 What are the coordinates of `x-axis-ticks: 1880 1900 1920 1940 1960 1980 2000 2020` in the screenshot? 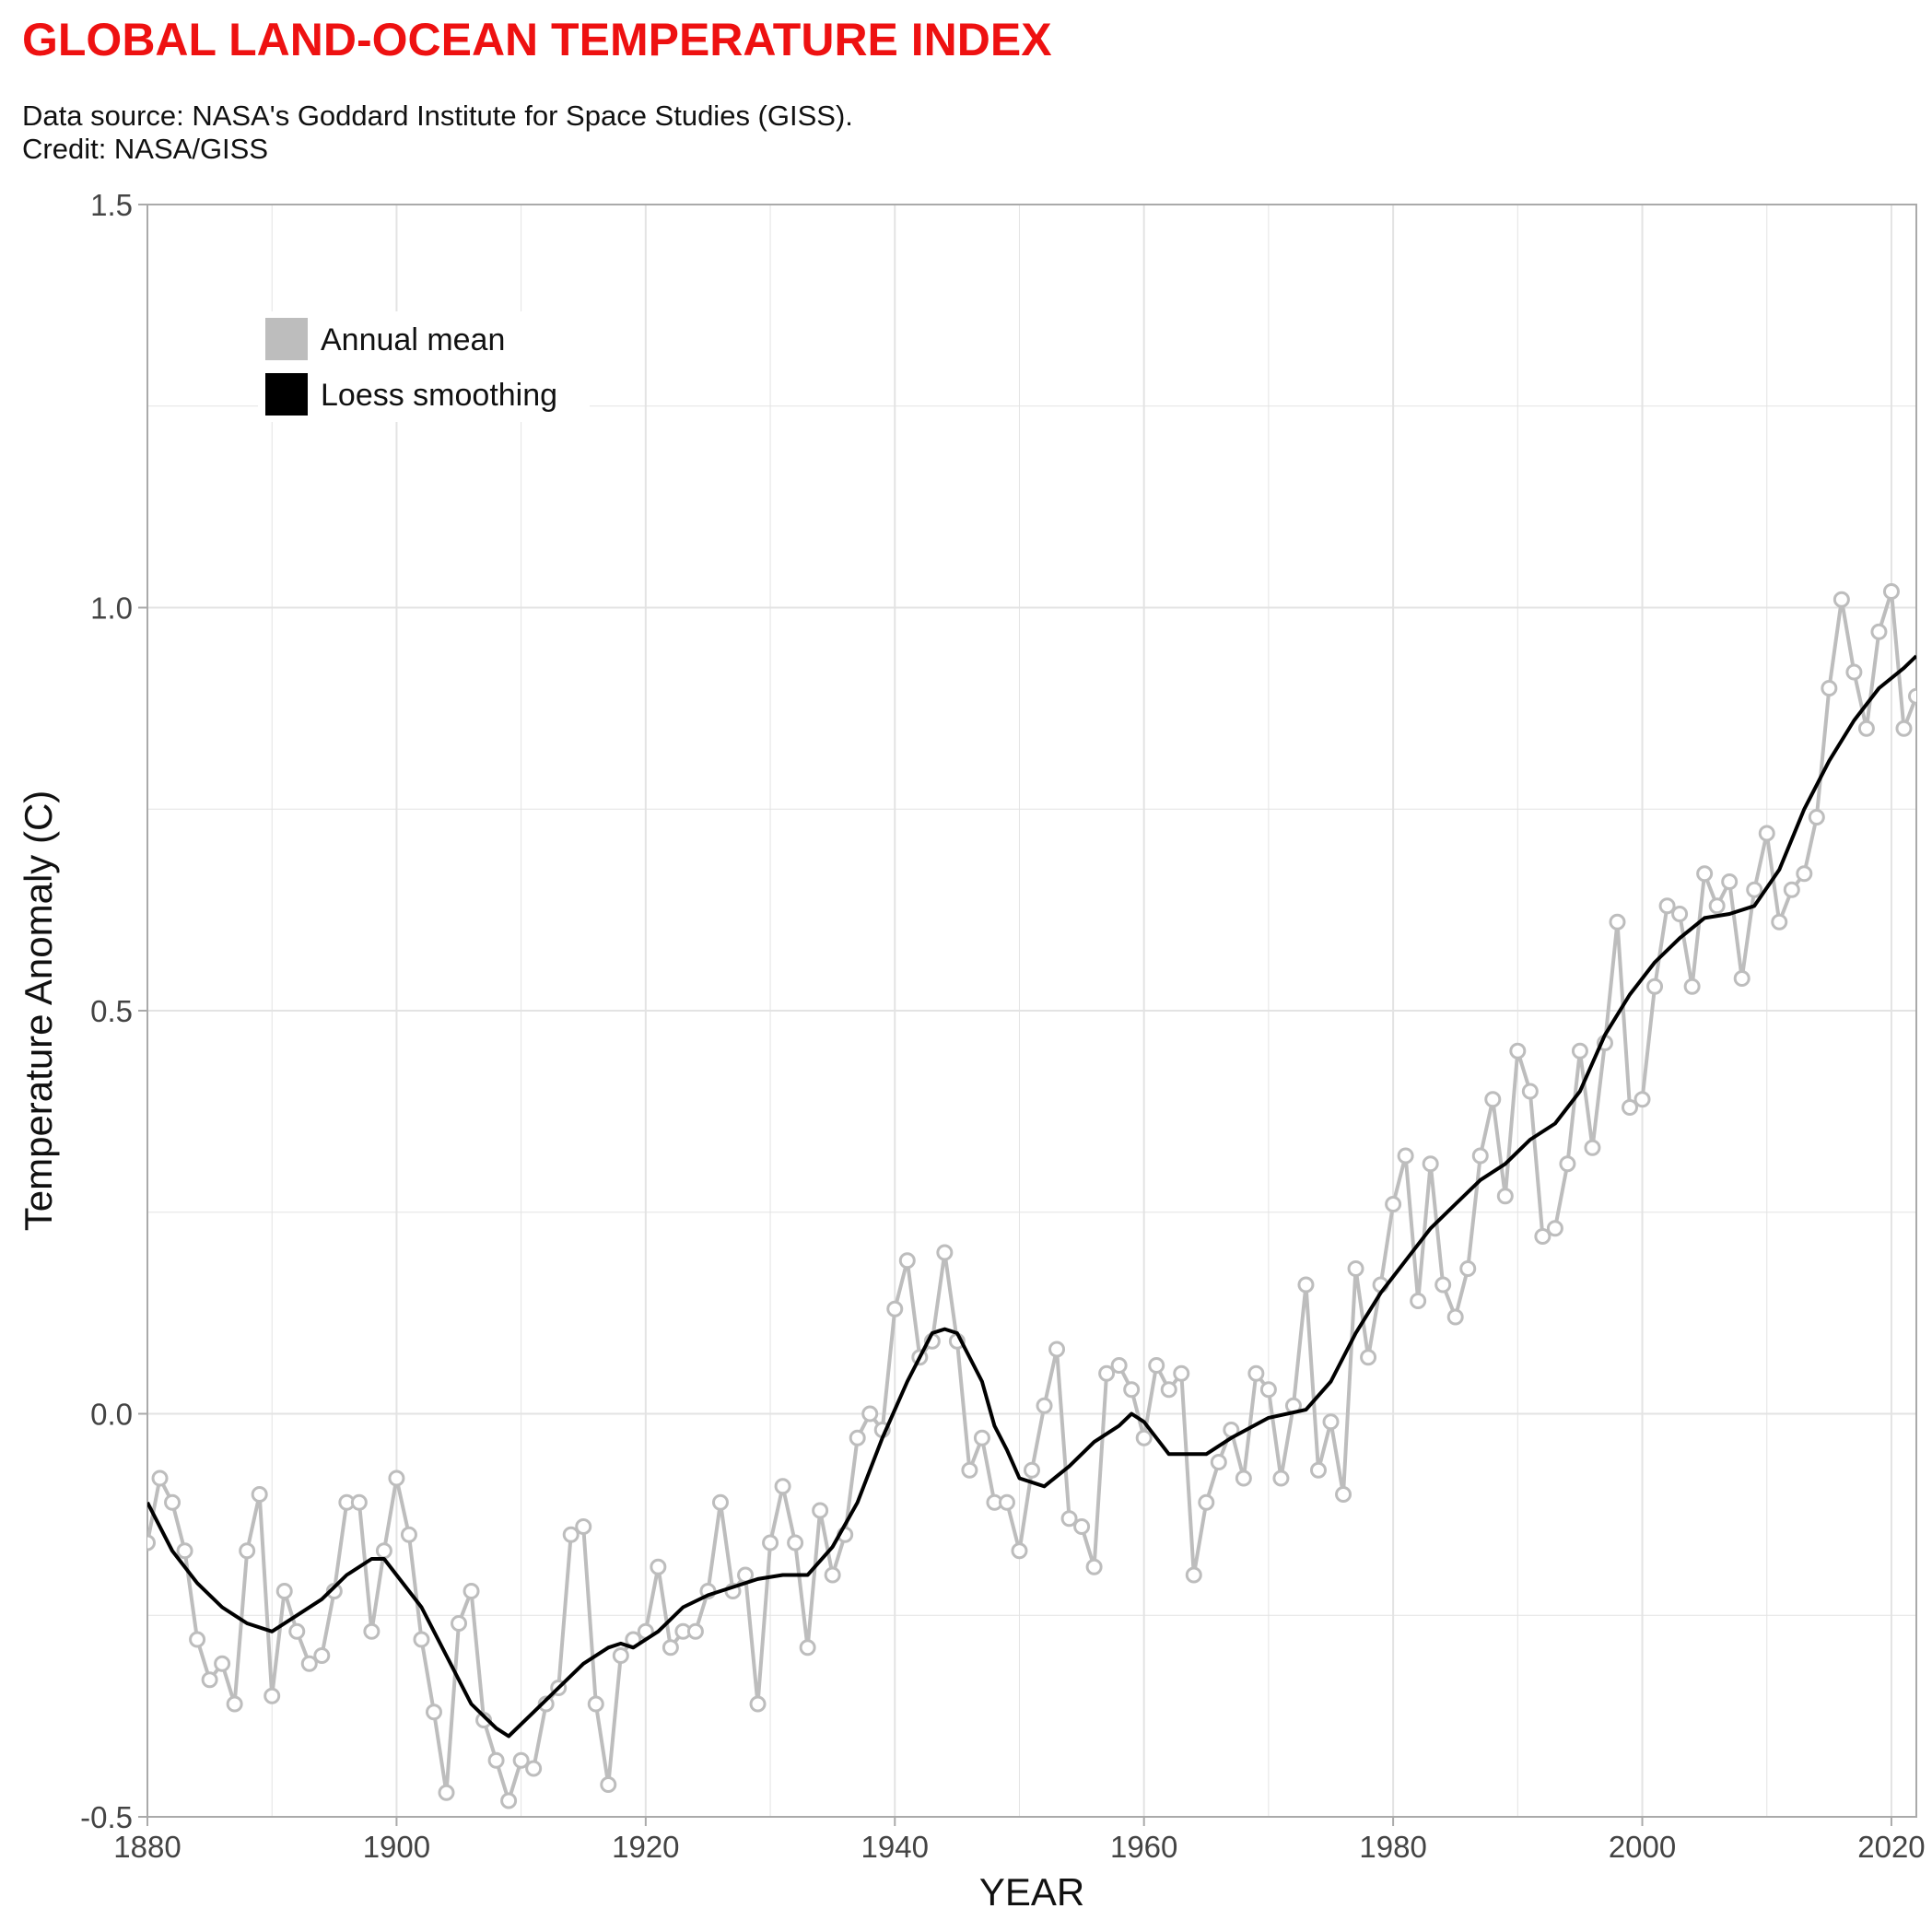 It's located at (1019, 1840).